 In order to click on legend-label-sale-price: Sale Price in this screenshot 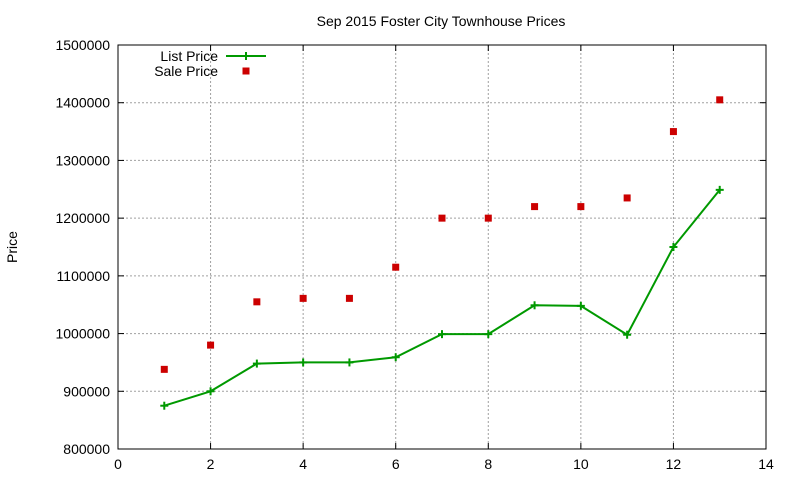, I will do `click(186, 71)`.